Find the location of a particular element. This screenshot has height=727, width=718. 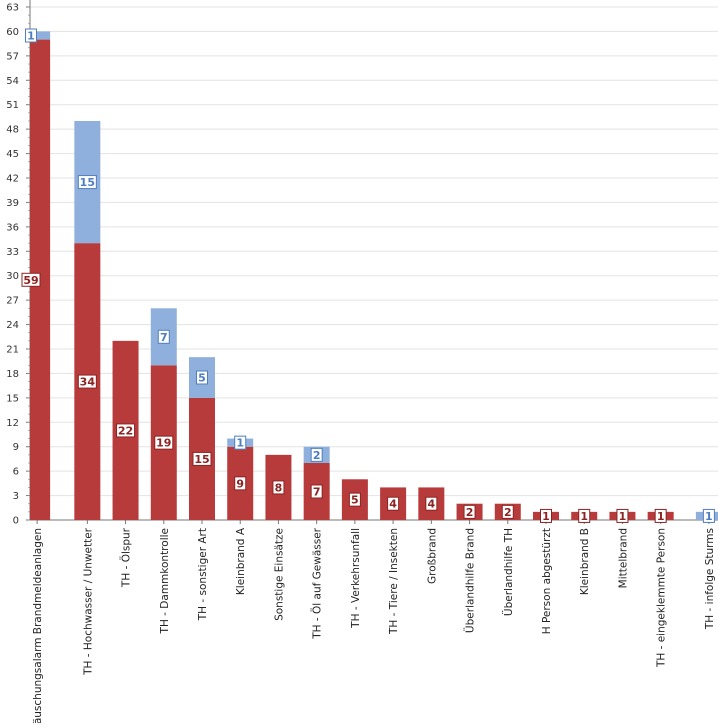

category-label: Sonstige Einsätze is located at coordinates (279, 574).